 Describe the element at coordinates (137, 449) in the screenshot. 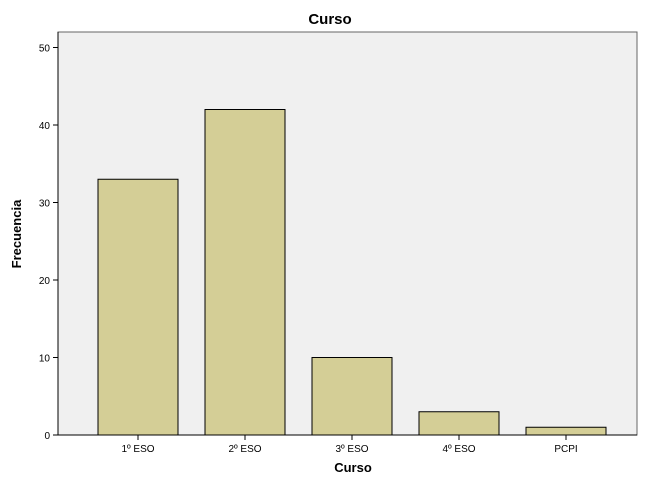

I see `x-tick-label: 1º ESO` at that location.